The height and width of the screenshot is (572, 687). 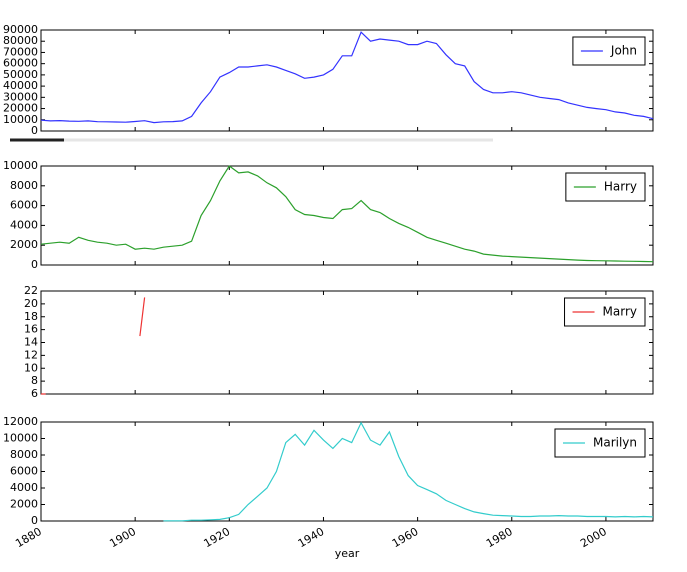 What do you see at coordinates (20, 96) in the screenshot?
I see `y-tick-label: 30000` at bounding box center [20, 96].